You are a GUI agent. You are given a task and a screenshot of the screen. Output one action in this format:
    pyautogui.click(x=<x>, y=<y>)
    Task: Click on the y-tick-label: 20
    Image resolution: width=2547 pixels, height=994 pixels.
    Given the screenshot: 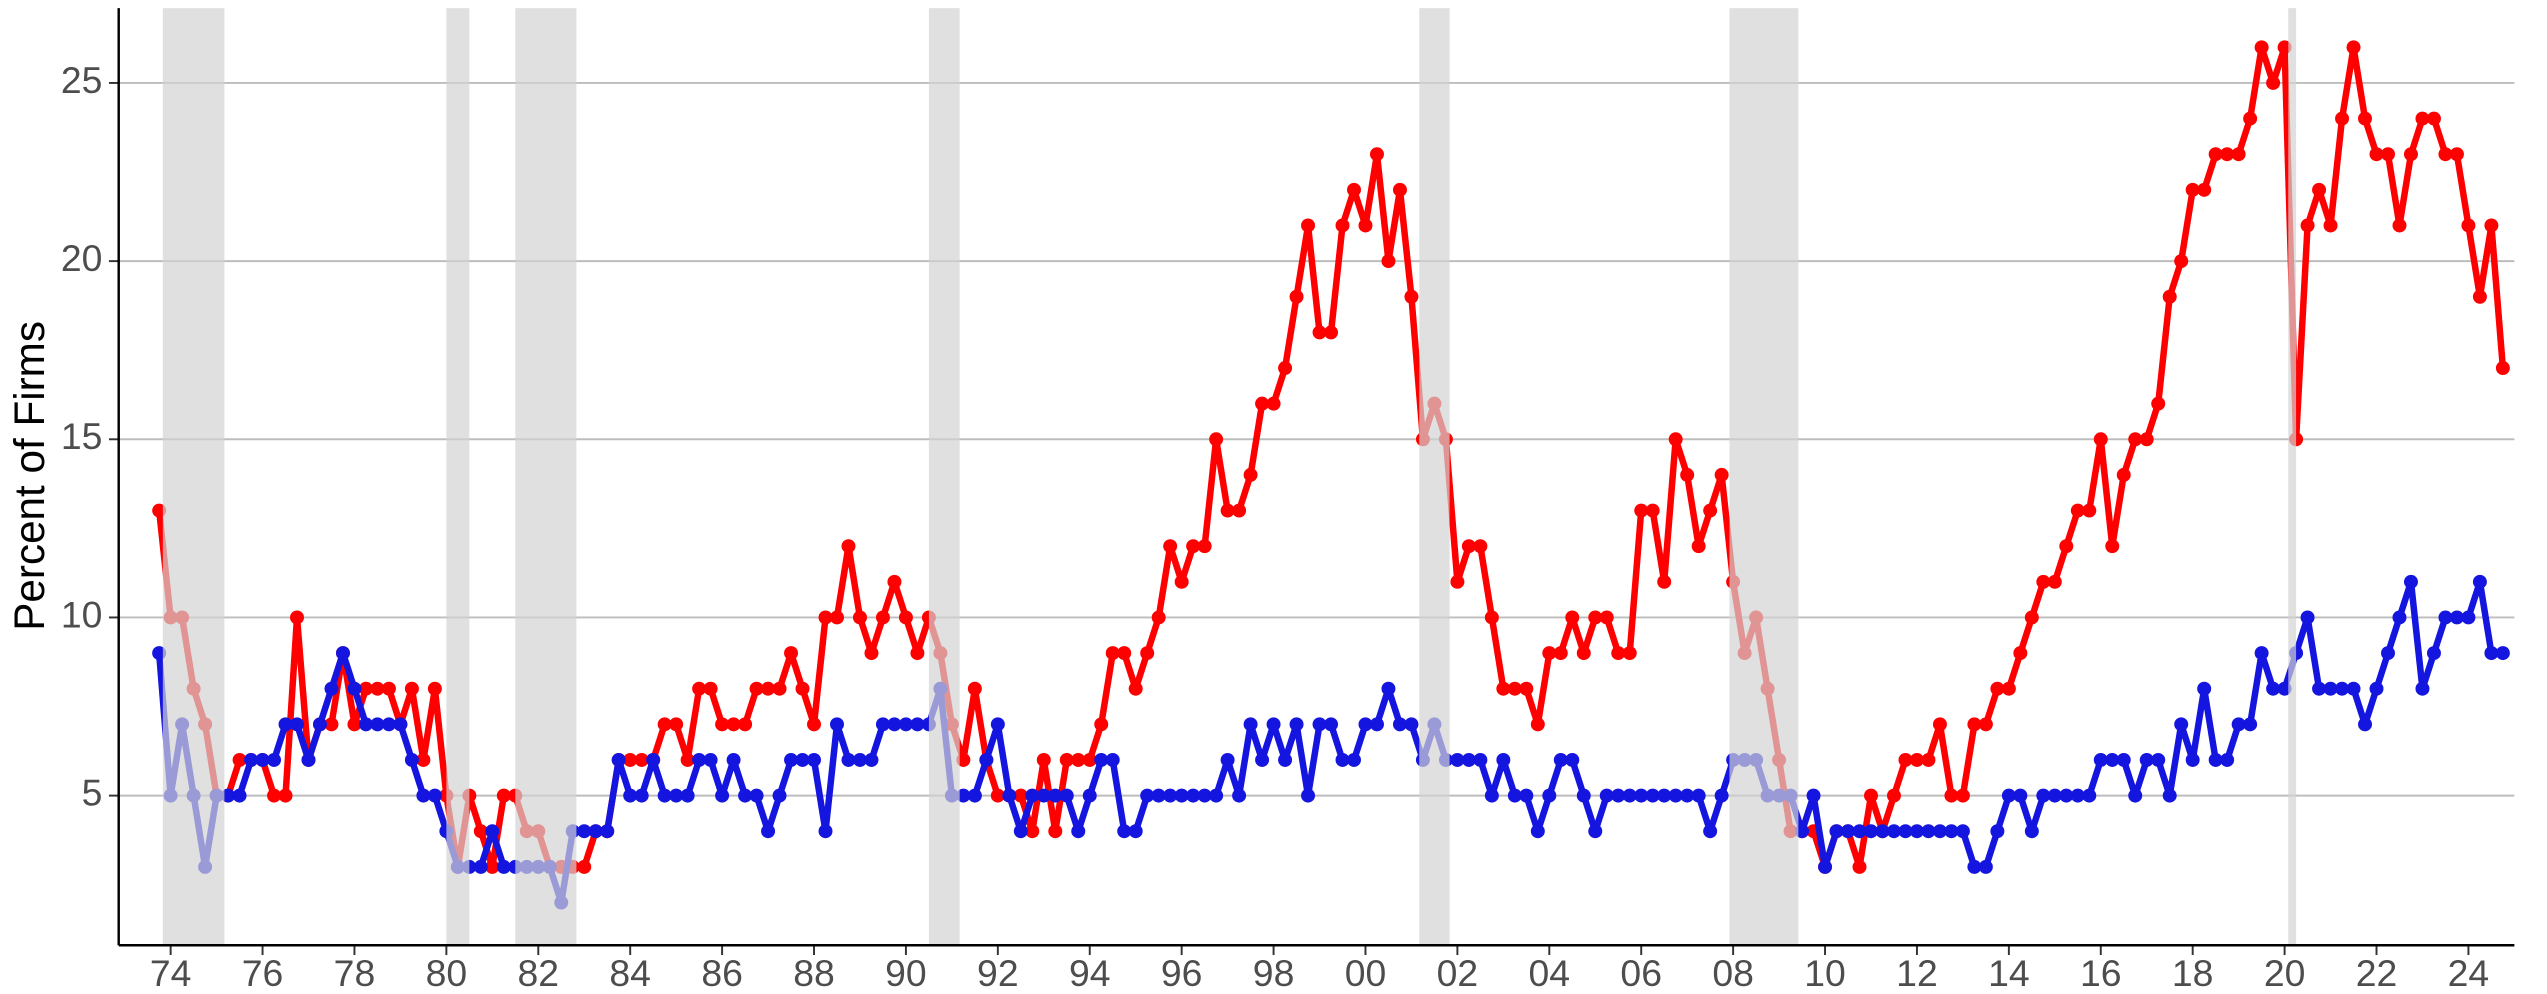 What is the action you would take?
    pyautogui.click(x=82, y=258)
    